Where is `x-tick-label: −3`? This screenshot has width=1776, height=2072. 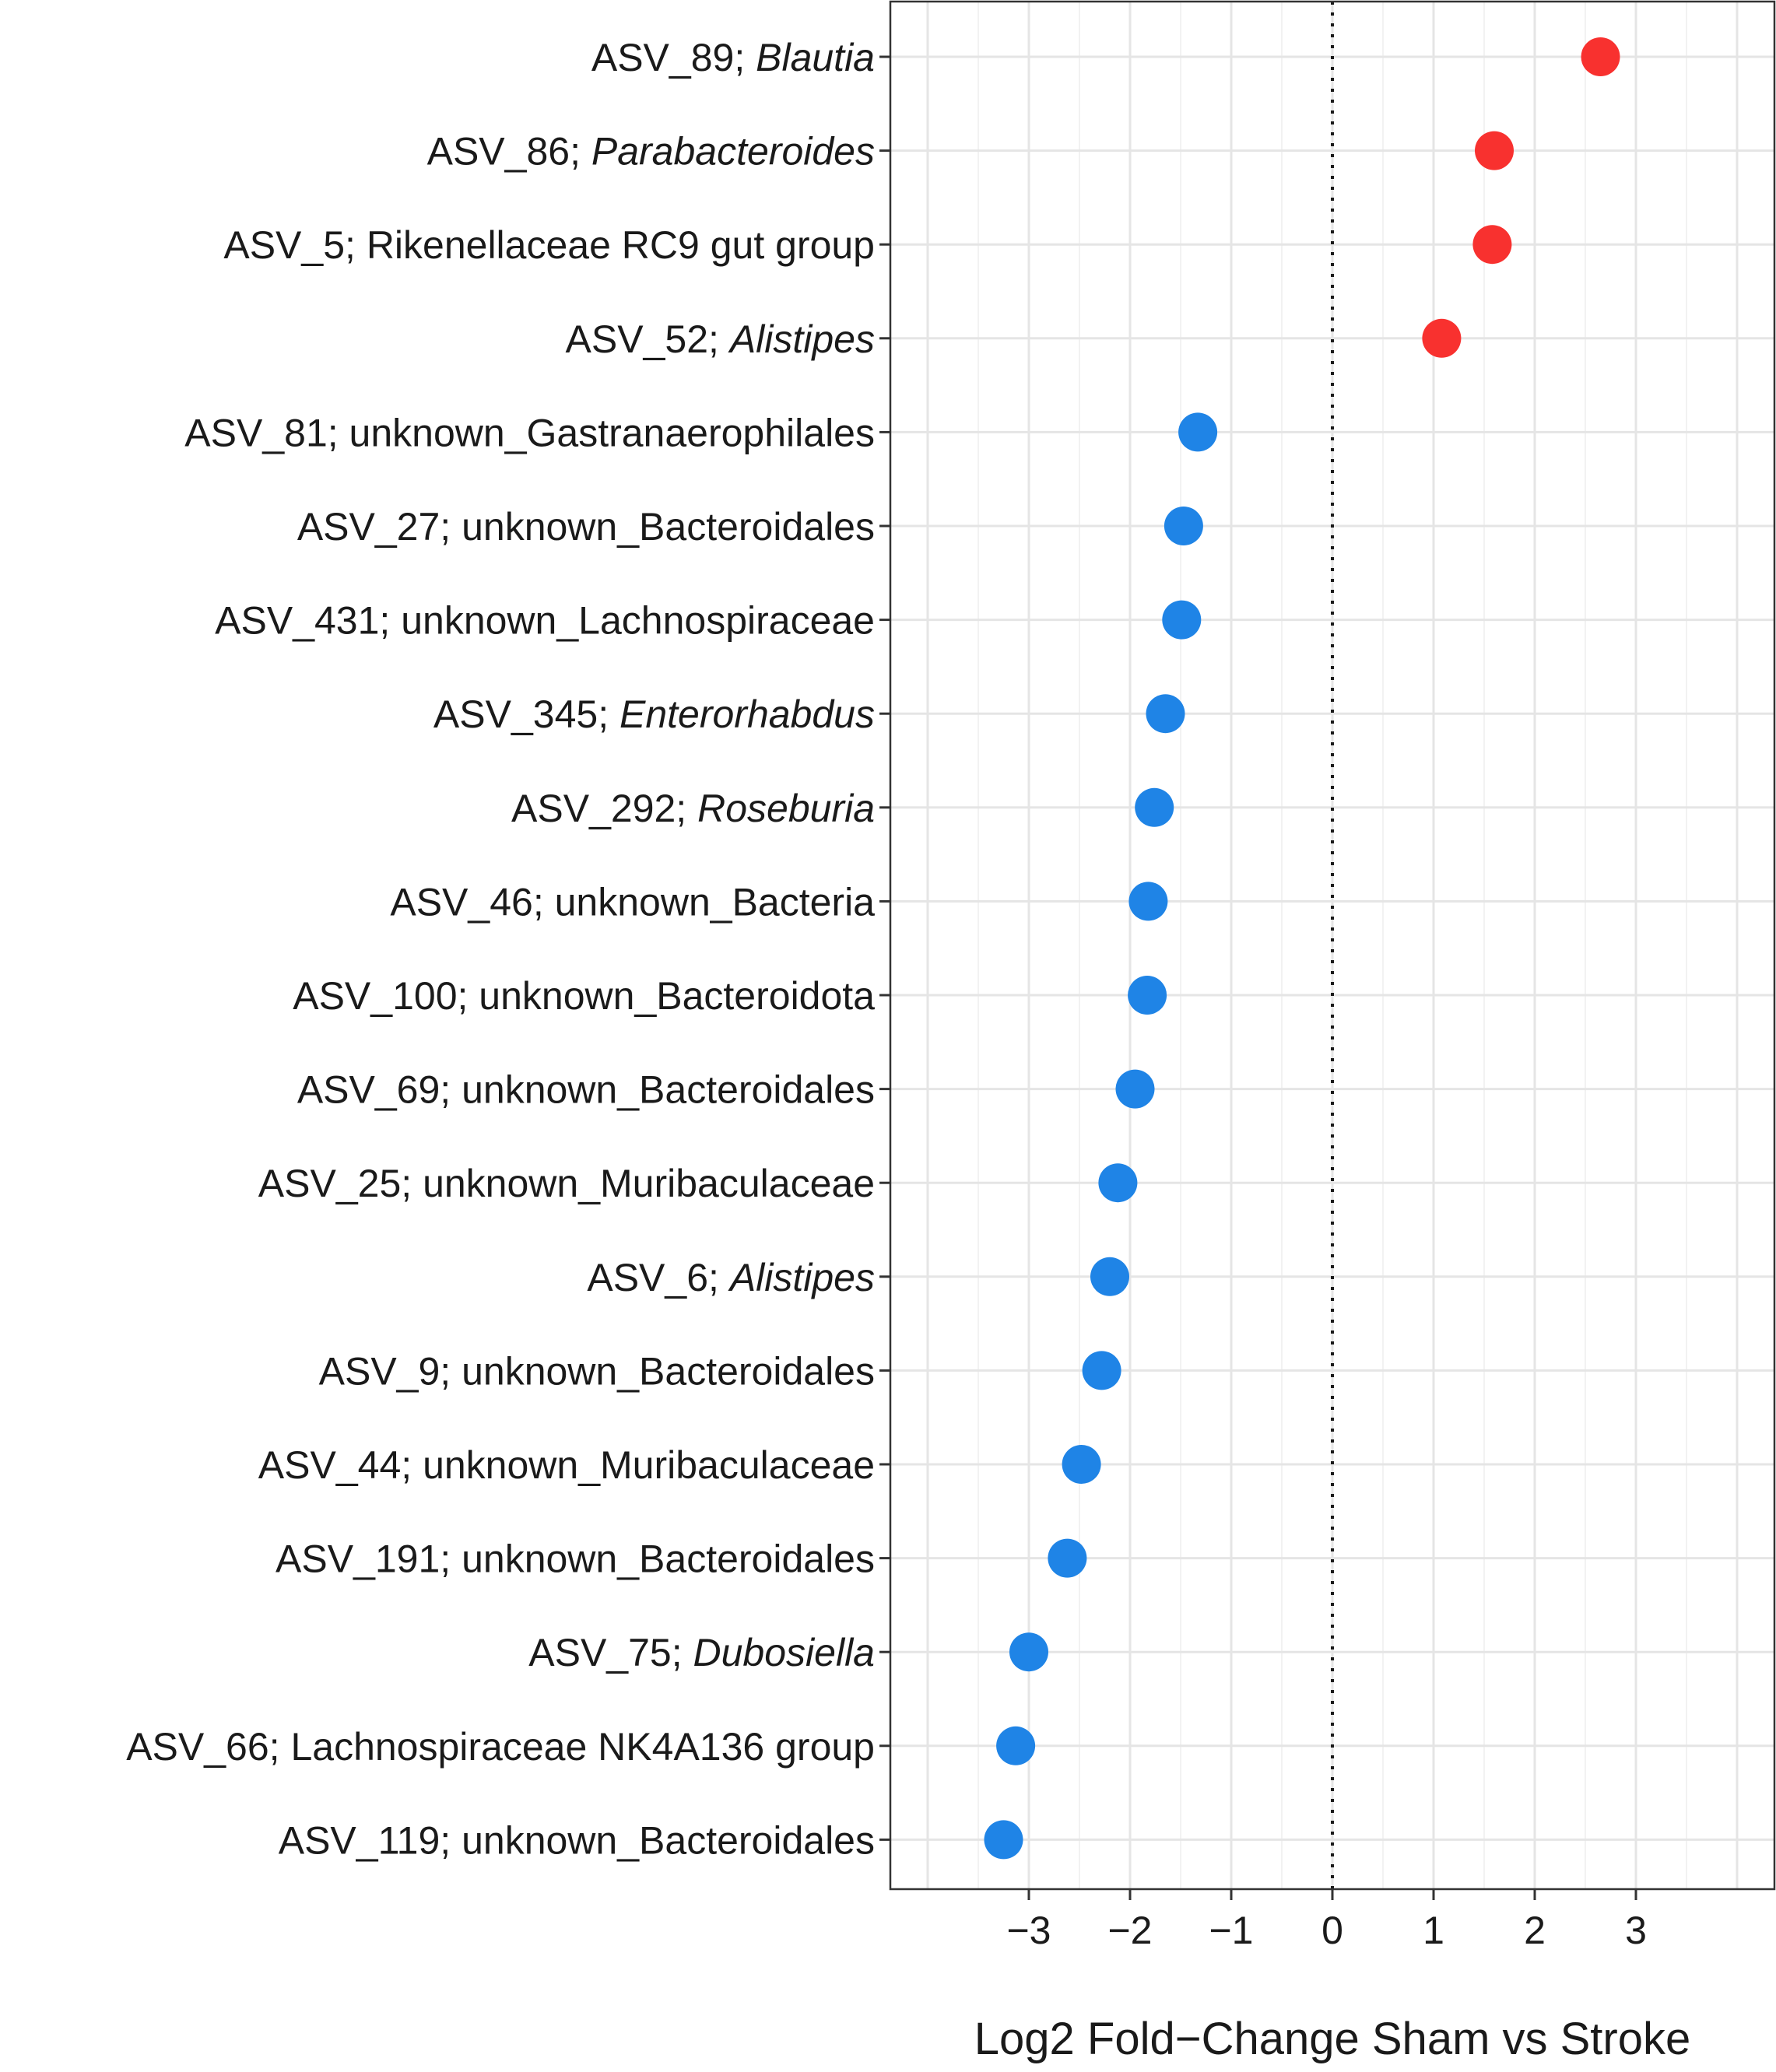 x-tick-label: −3 is located at coordinates (1028, 1931).